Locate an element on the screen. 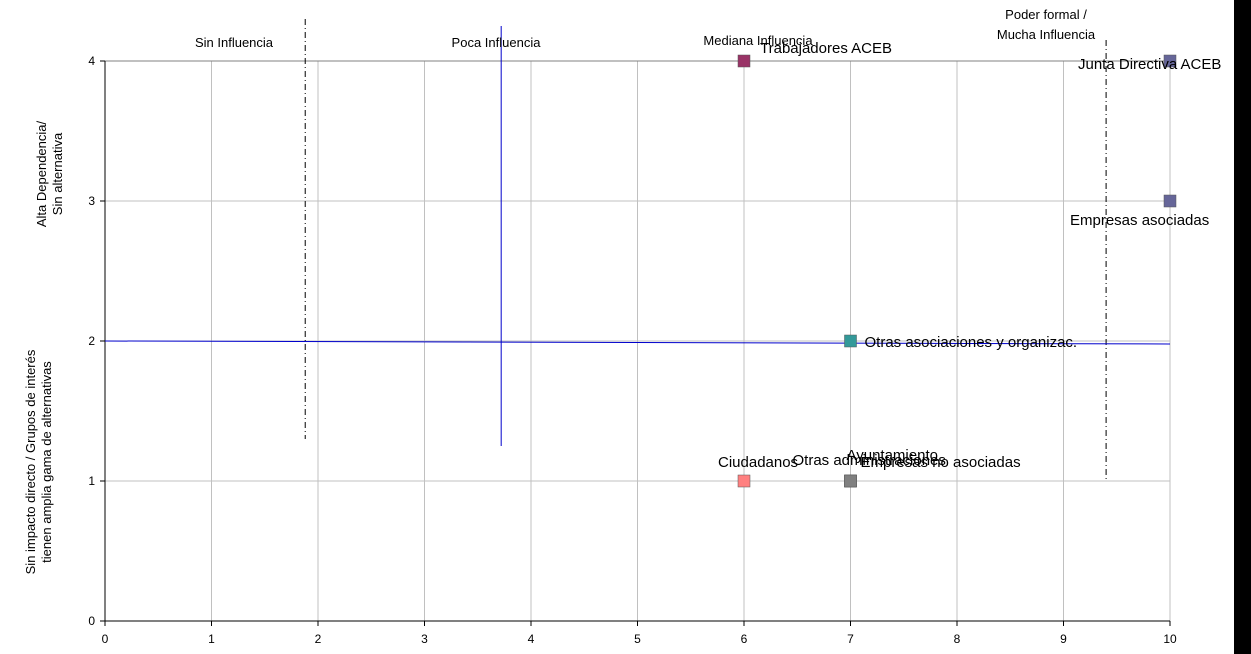 This screenshot has height=654, width=1251. x-tick-label: 5 is located at coordinates (637, 639).